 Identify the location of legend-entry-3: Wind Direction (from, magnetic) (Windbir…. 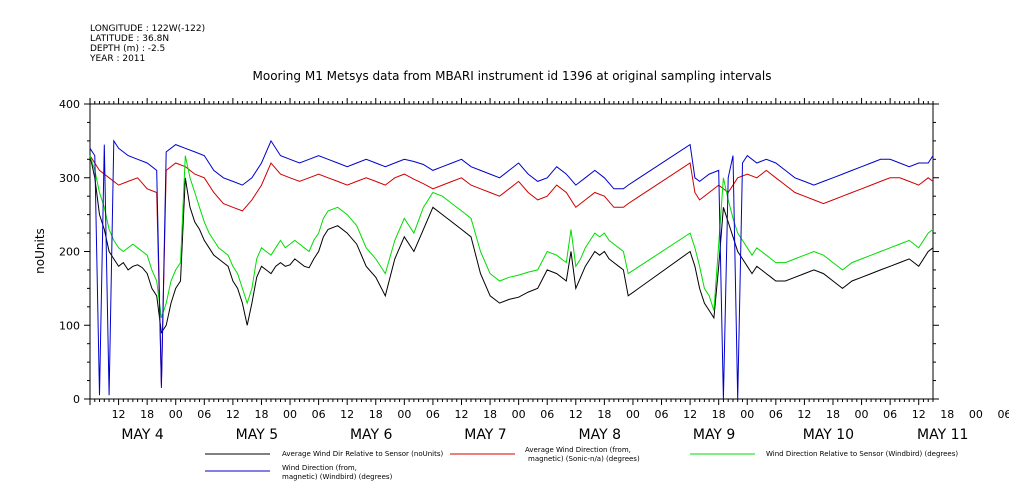
(337, 472).